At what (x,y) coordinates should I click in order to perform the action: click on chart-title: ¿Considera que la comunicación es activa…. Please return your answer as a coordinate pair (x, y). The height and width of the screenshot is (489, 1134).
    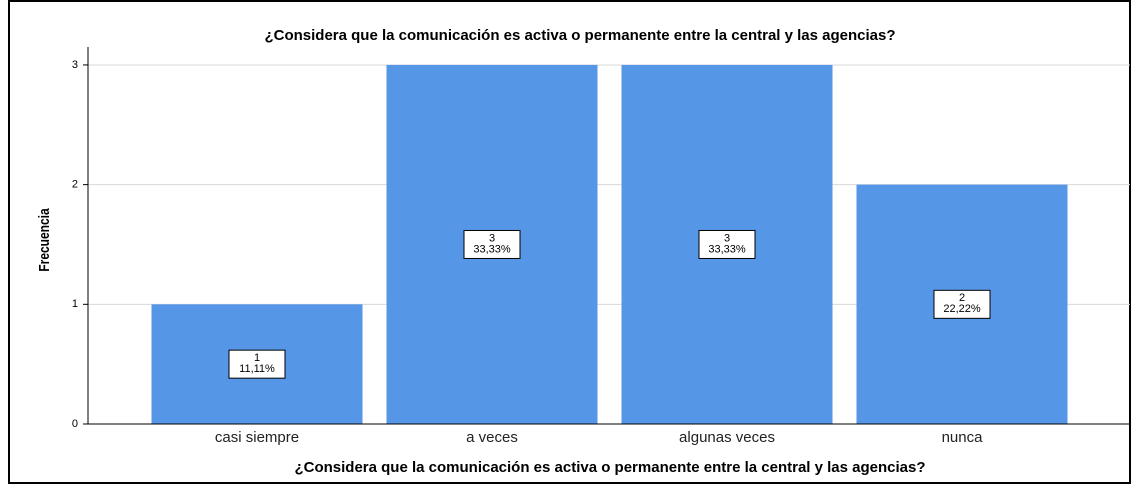
    Looking at the image, I should click on (579, 35).